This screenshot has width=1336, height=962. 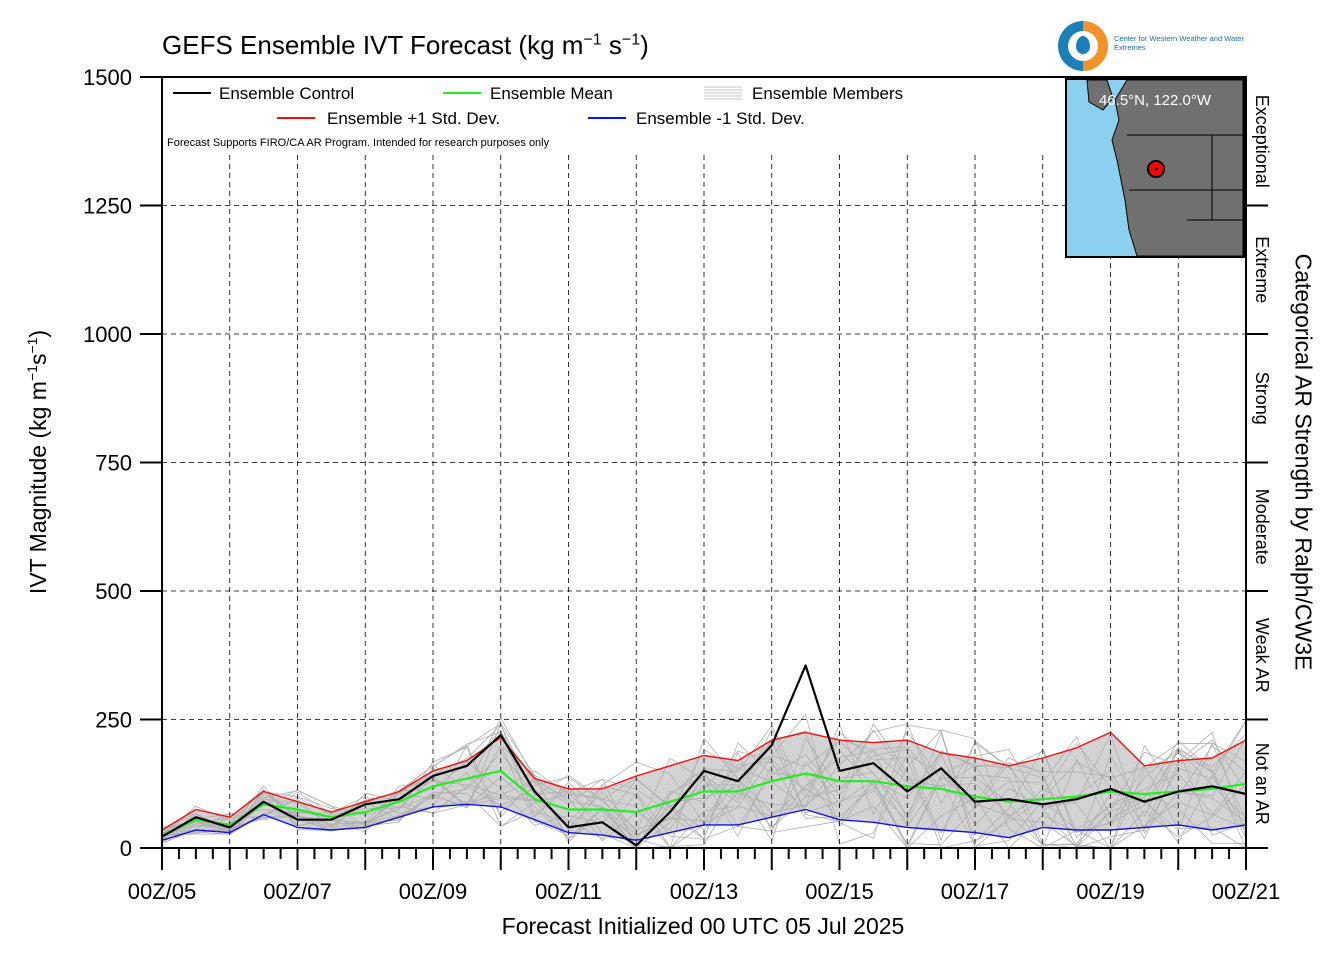 What do you see at coordinates (107, 77) in the screenshot?
I see `y-tick-label: 1500` at bounding box center [107, 77].